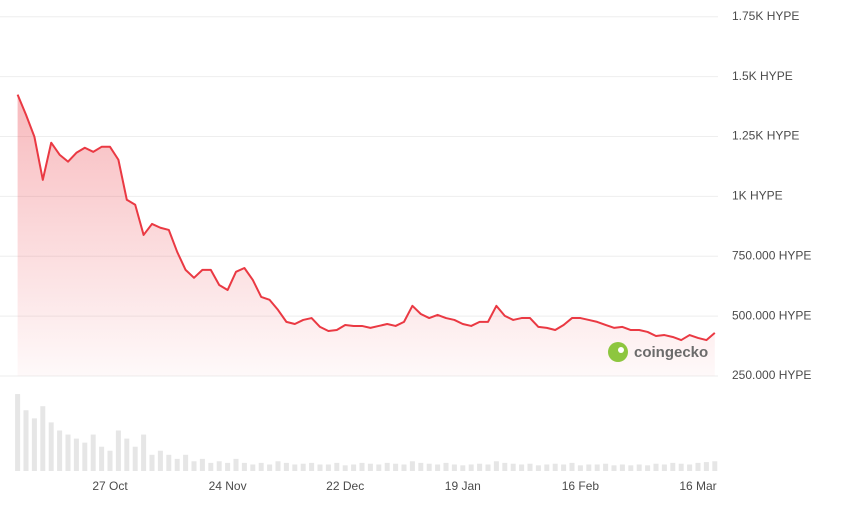 The height and width of the screenshot is (517, 845). What do you see at coordinates (697, 486) in the screenshot?
I see `x-tick-label: 16 Mar` at bounding box center [697, 486].